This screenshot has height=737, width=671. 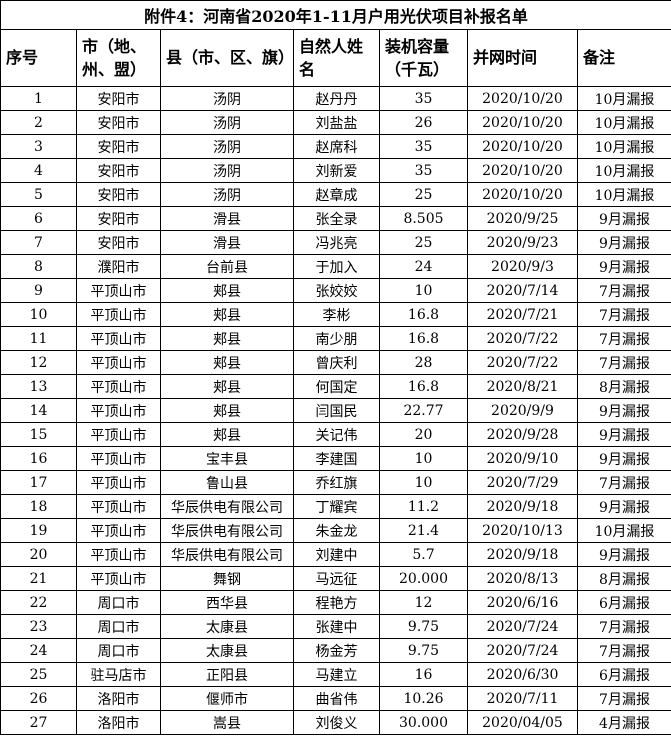 I want to click on table-row: 7 安阳市 滑县 冯兆亮 25 2020/9/23 9月漏报, so click(x=335, y=242).